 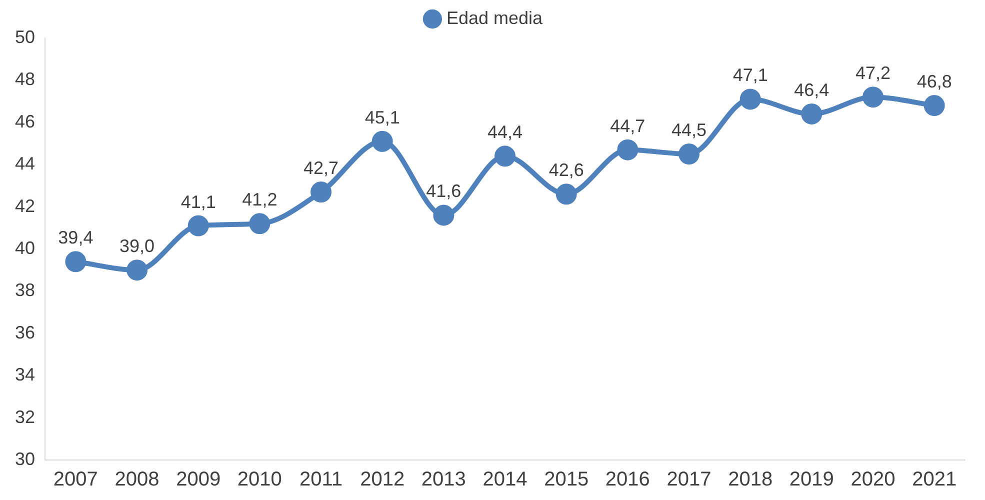 What do you see at coordinates (260, 200) in the screenshot?
I see `data-label: 41,2` at bounding box center [260, 200].